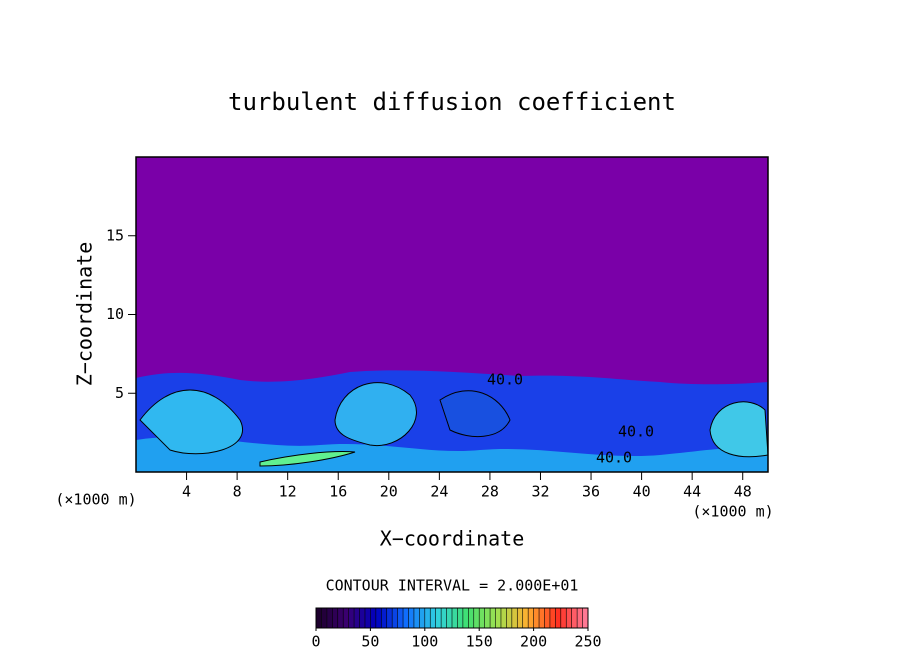  What do you see at coordinates (288, 492) in the screenshot?
I see `x-tick-label: 12` at bounding box center [288, 492].